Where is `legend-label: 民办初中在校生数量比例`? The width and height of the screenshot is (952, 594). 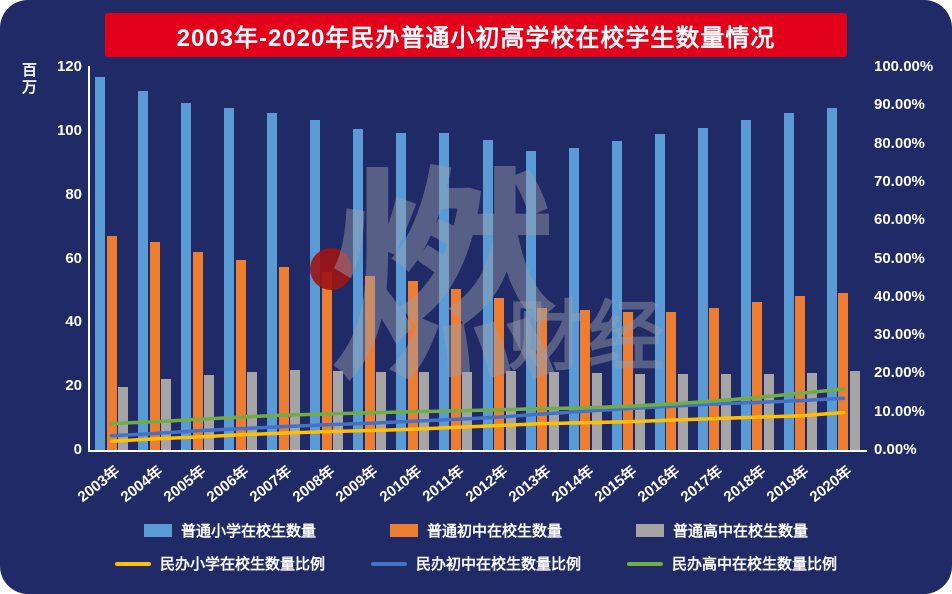 legend-label: 民办初中在校生数量比例 is located at coordinates (498, 564).